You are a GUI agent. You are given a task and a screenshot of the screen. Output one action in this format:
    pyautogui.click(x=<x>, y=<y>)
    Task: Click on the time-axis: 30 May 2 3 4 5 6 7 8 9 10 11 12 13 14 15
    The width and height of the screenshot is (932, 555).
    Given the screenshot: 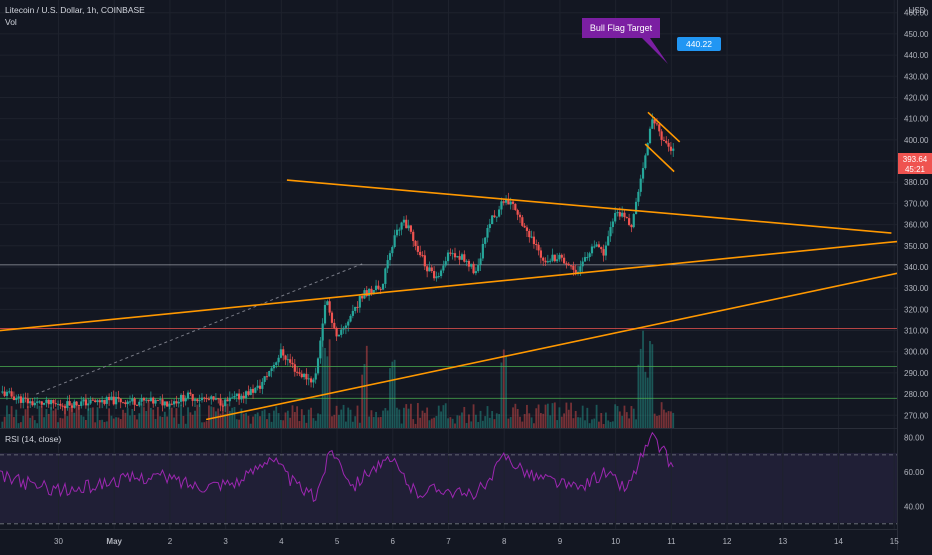 What is the action you would take?
    pyautogui.click(x=476, y=541)
    